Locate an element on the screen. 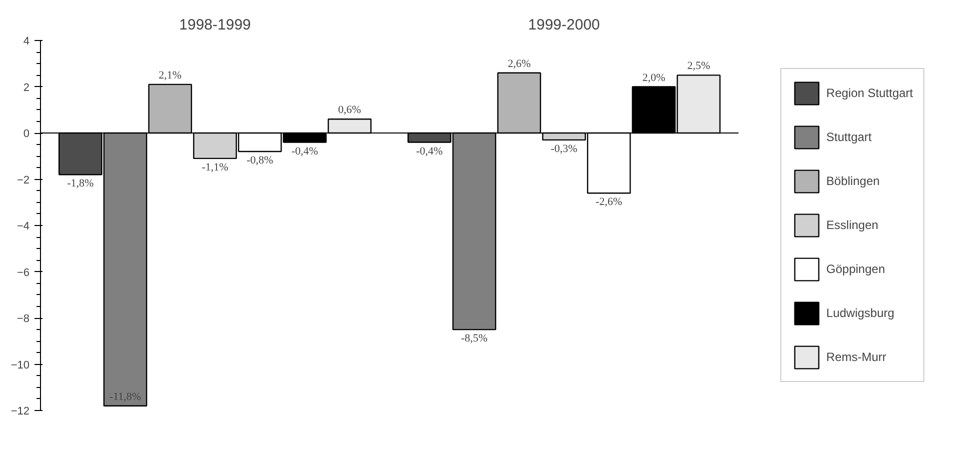  y-tick-label: 2 is located at coordinates (26, 88).